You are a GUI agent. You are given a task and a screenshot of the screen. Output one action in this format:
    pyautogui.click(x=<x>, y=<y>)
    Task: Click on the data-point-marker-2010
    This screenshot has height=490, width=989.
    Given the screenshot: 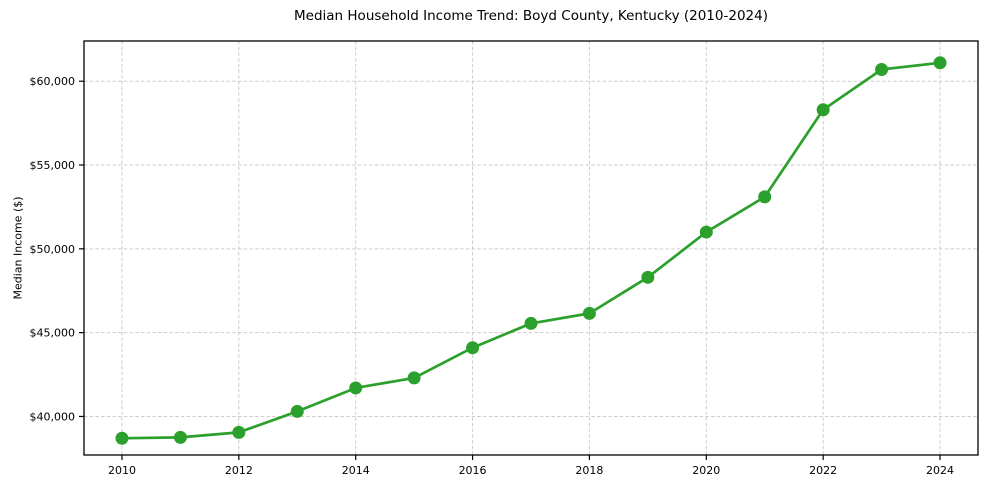 What is the action you would take?
    pyautogui.click(x=122, y=438)
    